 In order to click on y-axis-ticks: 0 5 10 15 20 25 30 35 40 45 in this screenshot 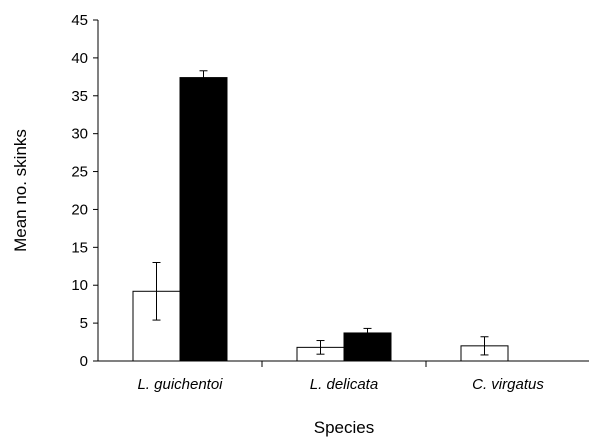, I will do `click(84, 191)`.